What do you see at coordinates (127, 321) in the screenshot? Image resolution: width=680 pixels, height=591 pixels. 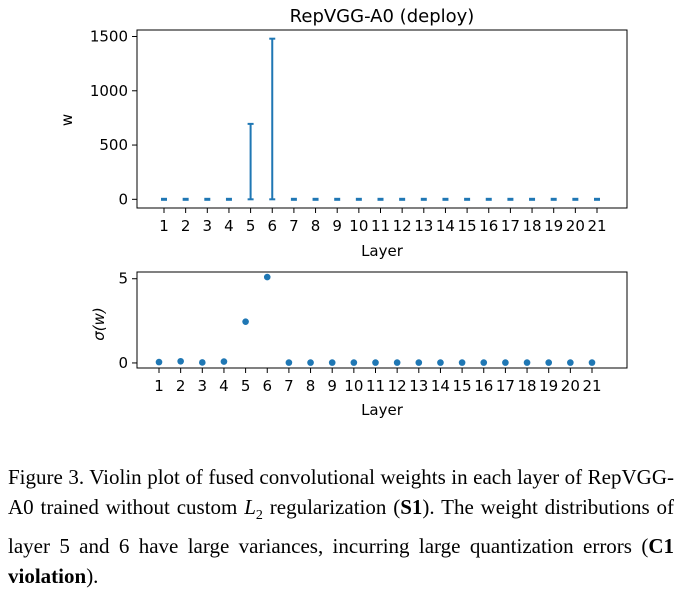 I see `bottom-chart-yticks: 05` at bounding box center [127, 321].